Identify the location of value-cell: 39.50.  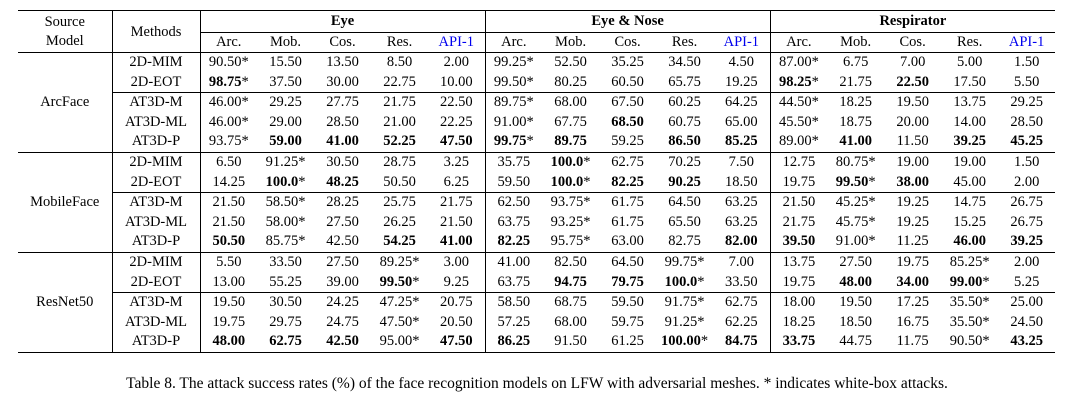
(798, 242).